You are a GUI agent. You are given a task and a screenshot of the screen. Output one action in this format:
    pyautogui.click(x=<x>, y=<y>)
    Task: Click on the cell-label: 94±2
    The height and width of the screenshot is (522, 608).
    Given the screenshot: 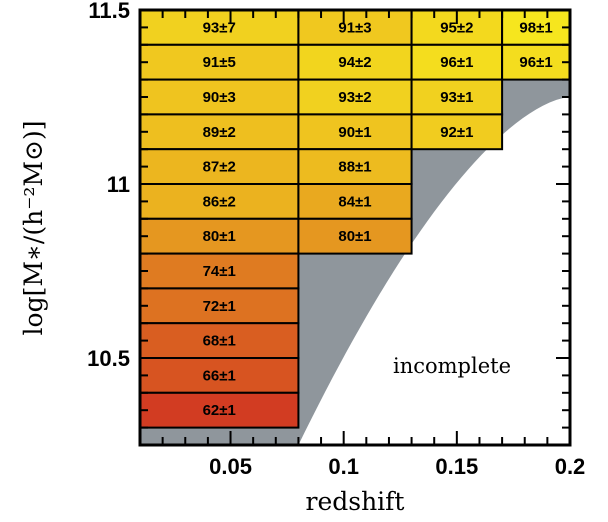 What is the action you would take?
    pyautogui.click(x=354, y=62)
    